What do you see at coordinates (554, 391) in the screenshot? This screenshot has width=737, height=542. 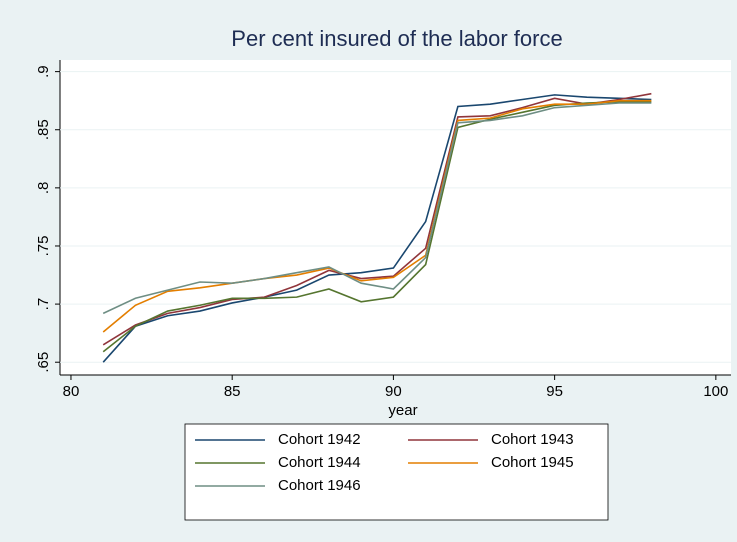 I see `x-tick-label: 95` at bounding box center [554, 391].